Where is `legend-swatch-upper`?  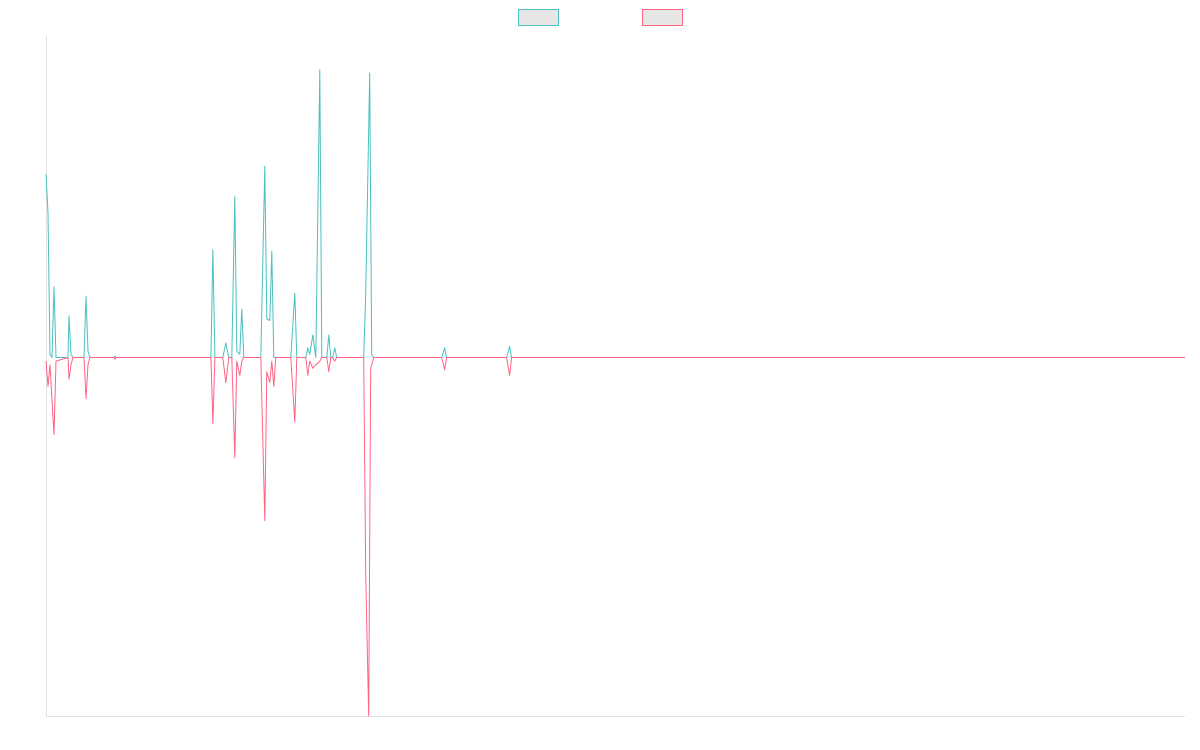 legend-swatch-upper is located at coordinates (538, 17).